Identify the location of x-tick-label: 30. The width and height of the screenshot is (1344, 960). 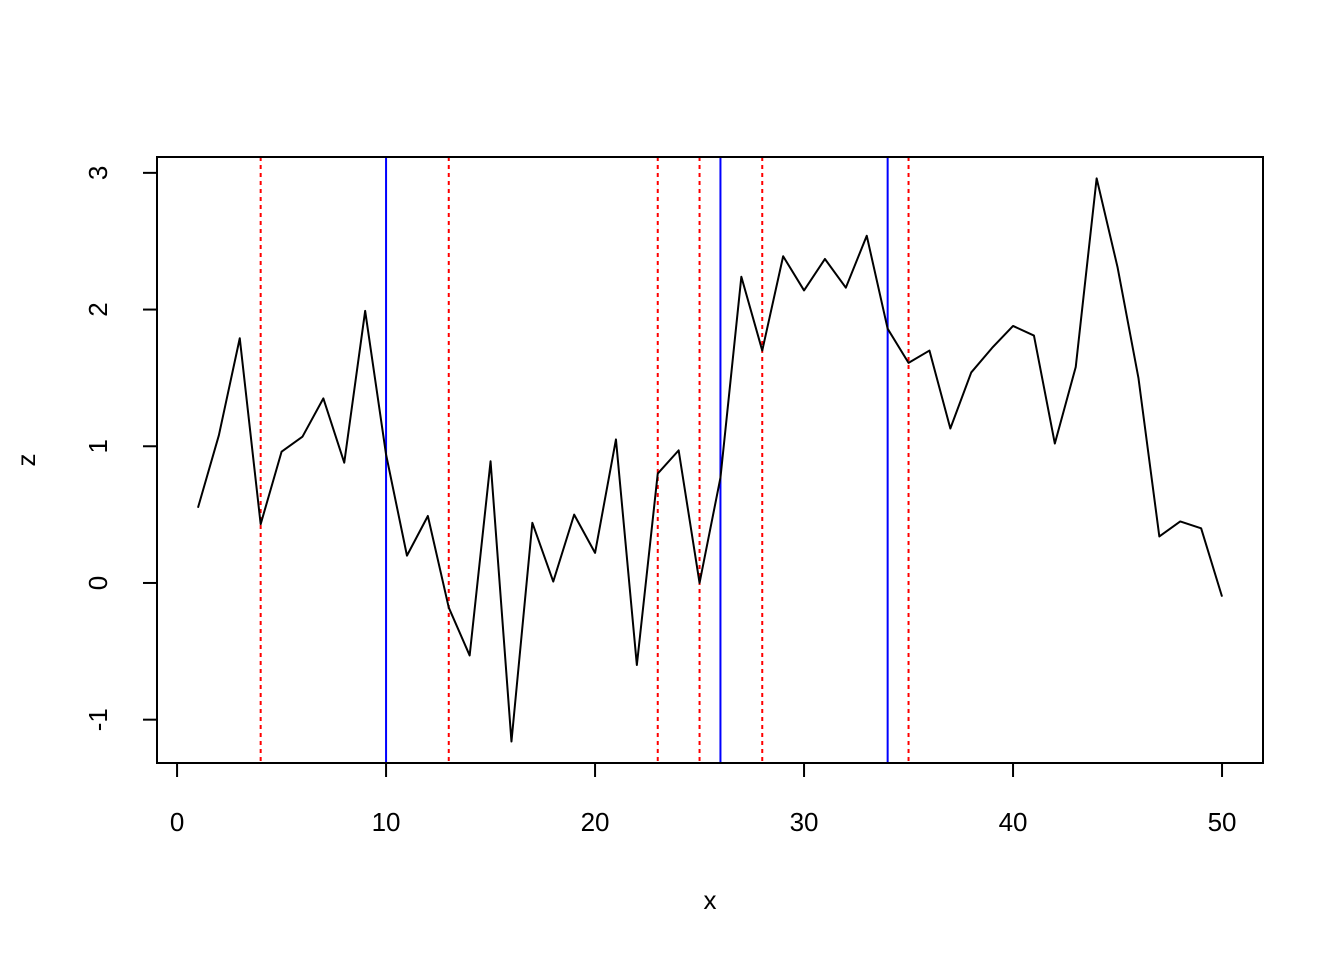
(804, 822).